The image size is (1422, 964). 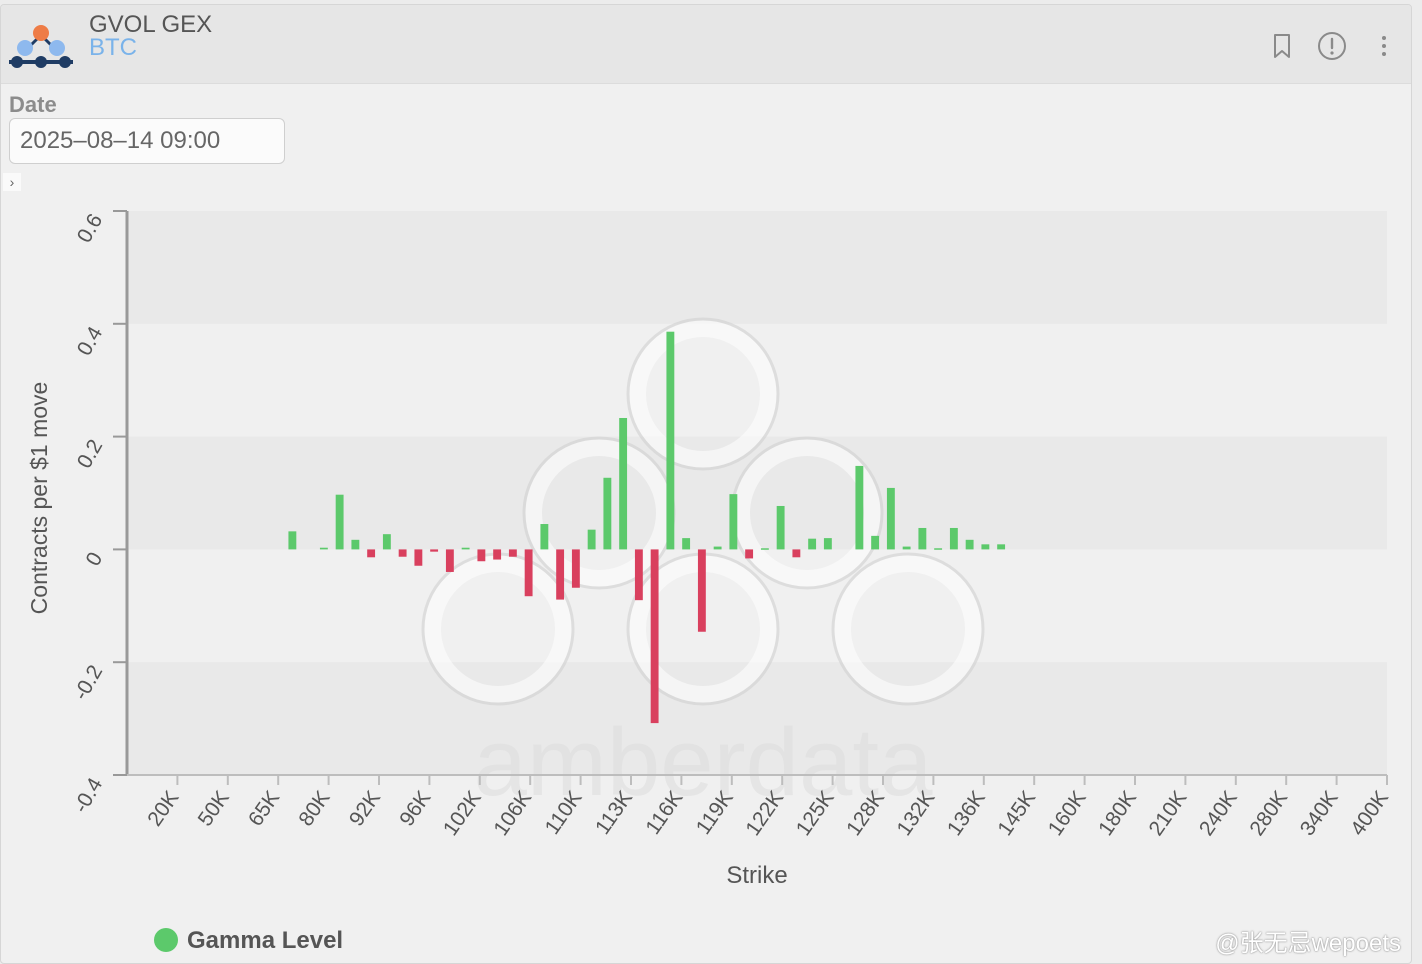 I want to click on gvol-logo, so click(x=41, y=46).